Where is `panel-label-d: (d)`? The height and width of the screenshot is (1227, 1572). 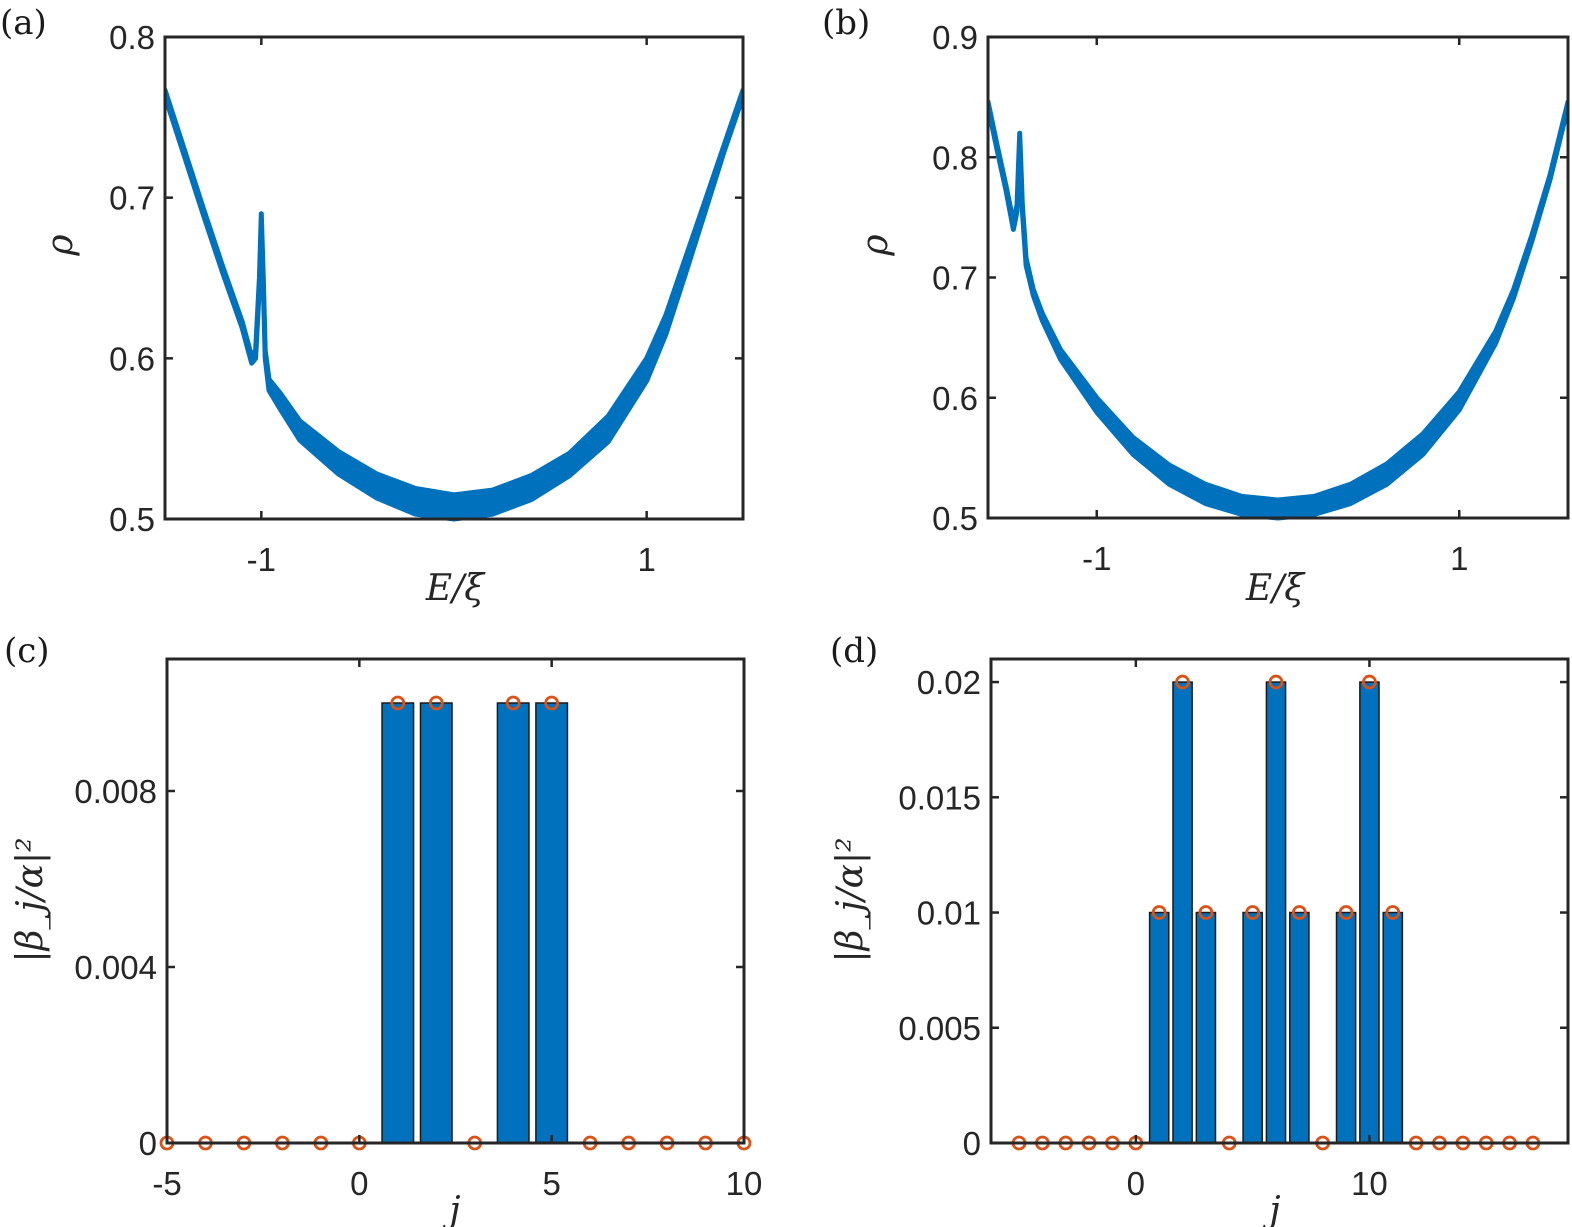
panel-label-d: (d) is located at coordinates (854, 651).